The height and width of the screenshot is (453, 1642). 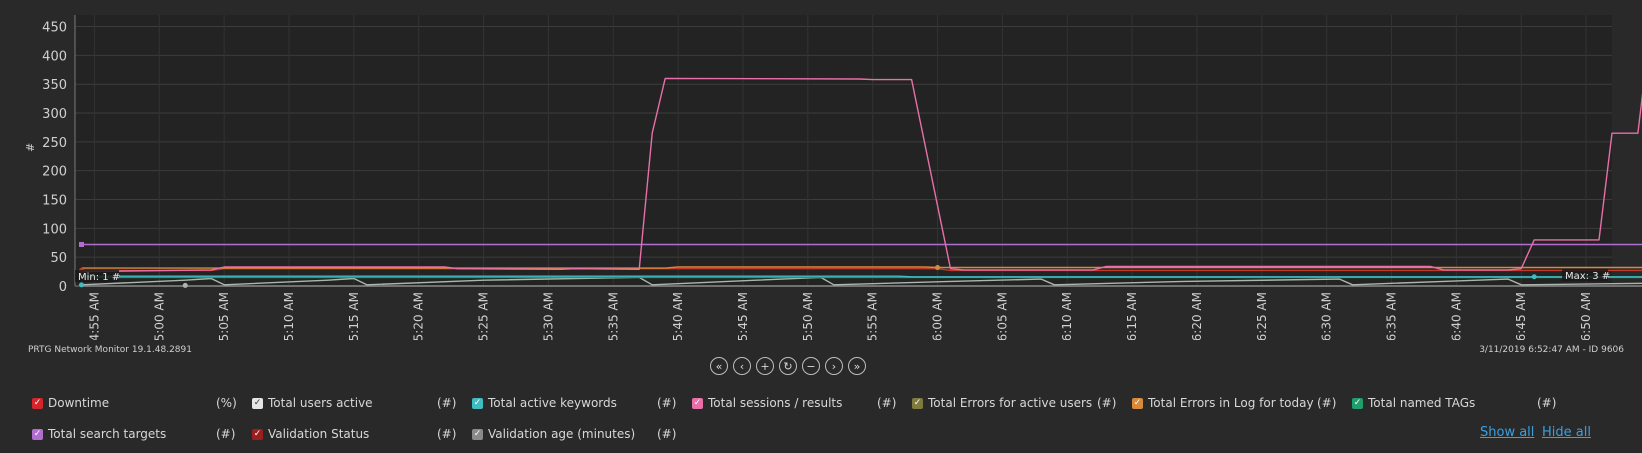 What do you see at coordinates (1422, 403) in the screenshot?
I see `legend-label: Total named TAGs` at bounding box center [1422, 403].